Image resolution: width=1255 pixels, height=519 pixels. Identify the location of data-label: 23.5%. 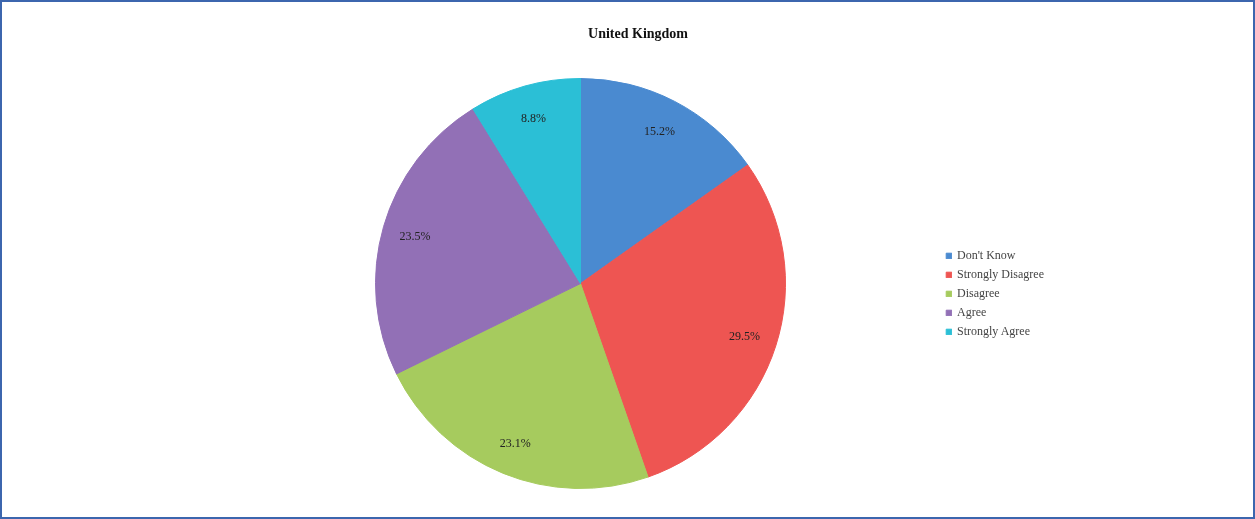
(415, 235).